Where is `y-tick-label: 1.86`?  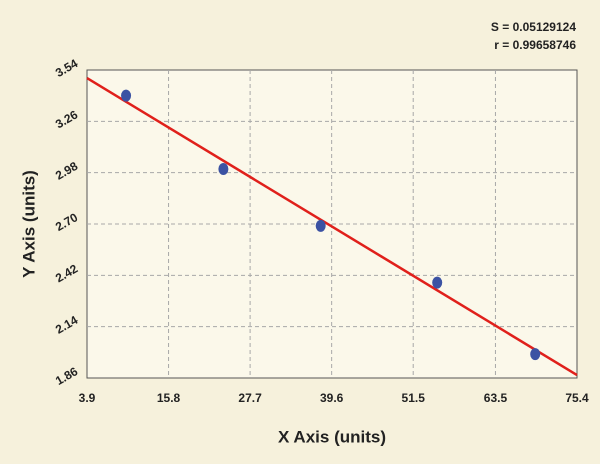
y-tick-label: 1.86 is located at coordinates (67, 376).